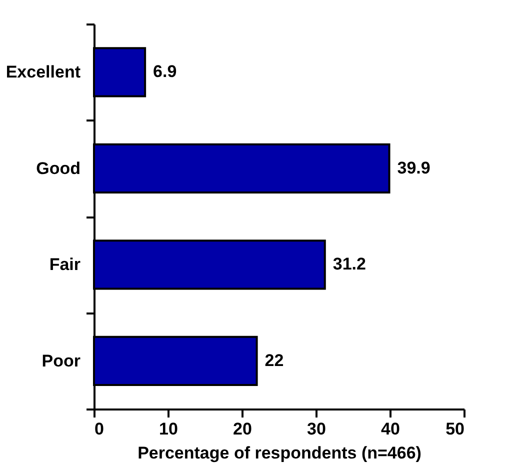  What do you see at coordinates (58, 168) in the screenshot?
I see `y-tick-label: Good` at bounding box center [58, 168].